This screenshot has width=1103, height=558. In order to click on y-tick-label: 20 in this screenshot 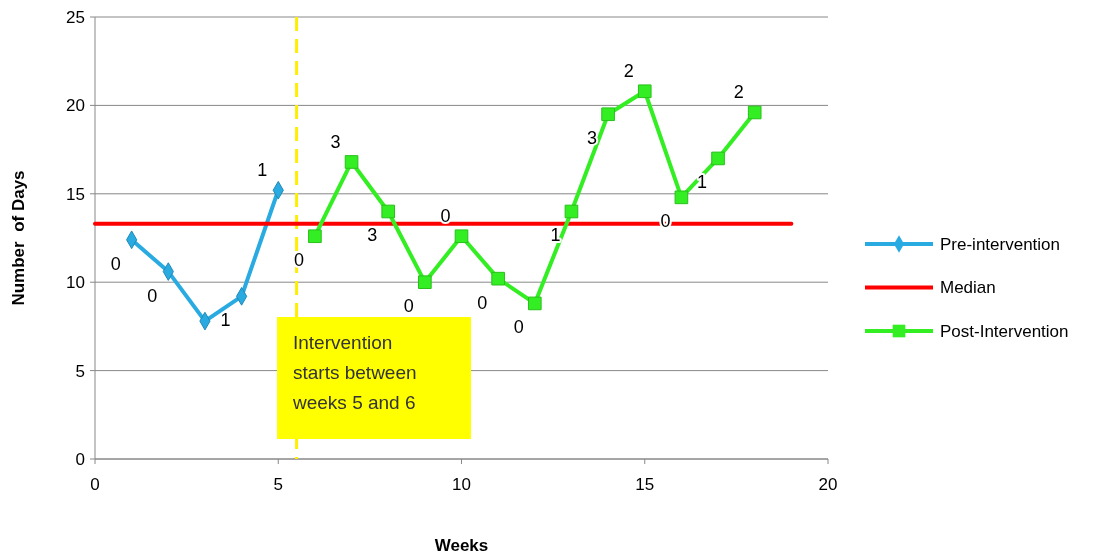, I will do `click(75, 106)`.